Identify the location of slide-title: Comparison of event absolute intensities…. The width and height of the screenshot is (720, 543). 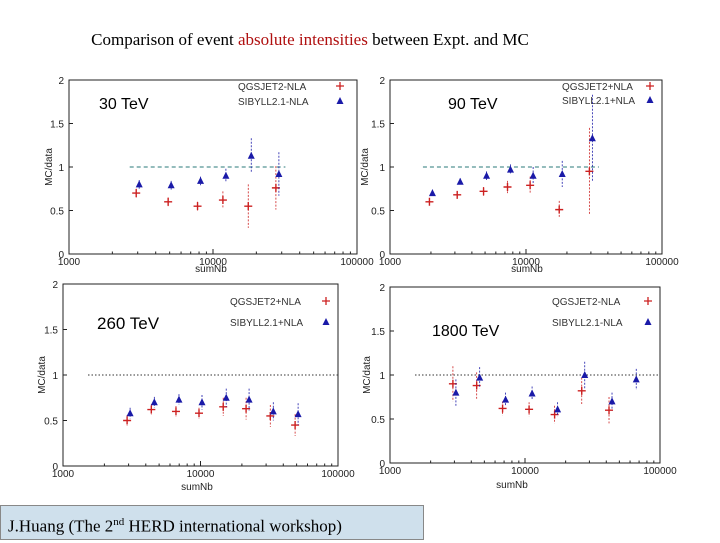
(310, 40).